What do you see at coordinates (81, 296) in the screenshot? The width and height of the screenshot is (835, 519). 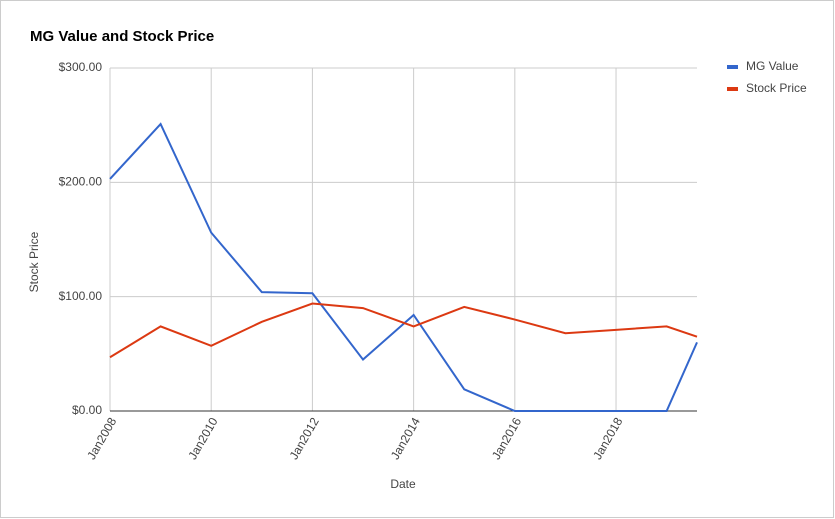 I see `y-tick-label: $100.00` at bounding box center [81, 296].